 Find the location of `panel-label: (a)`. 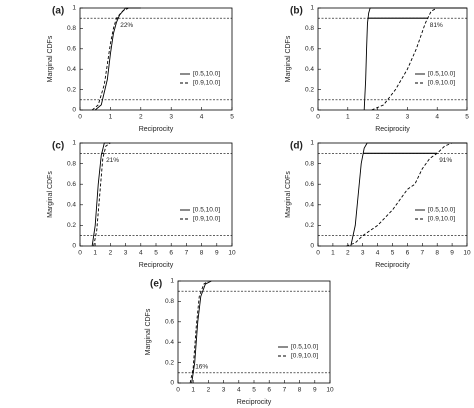

panel-label: (a) is located at coordinates (58, 11).